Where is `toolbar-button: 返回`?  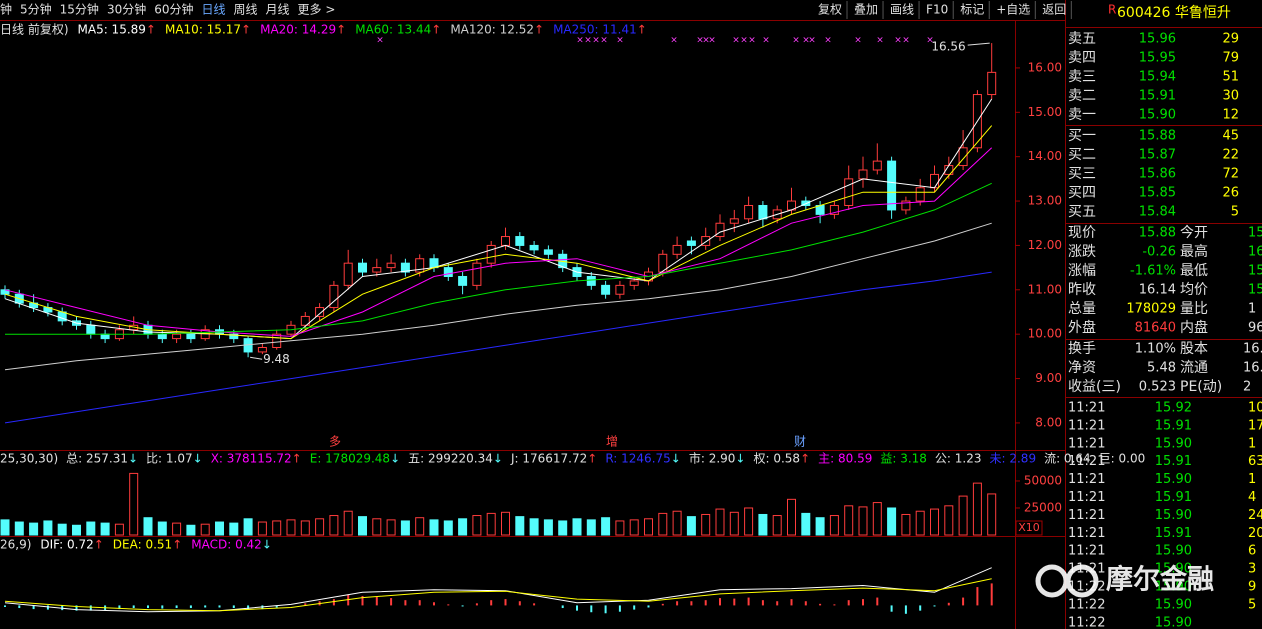 toolbar-button: 返回 is located at coordinates (1054, 10).